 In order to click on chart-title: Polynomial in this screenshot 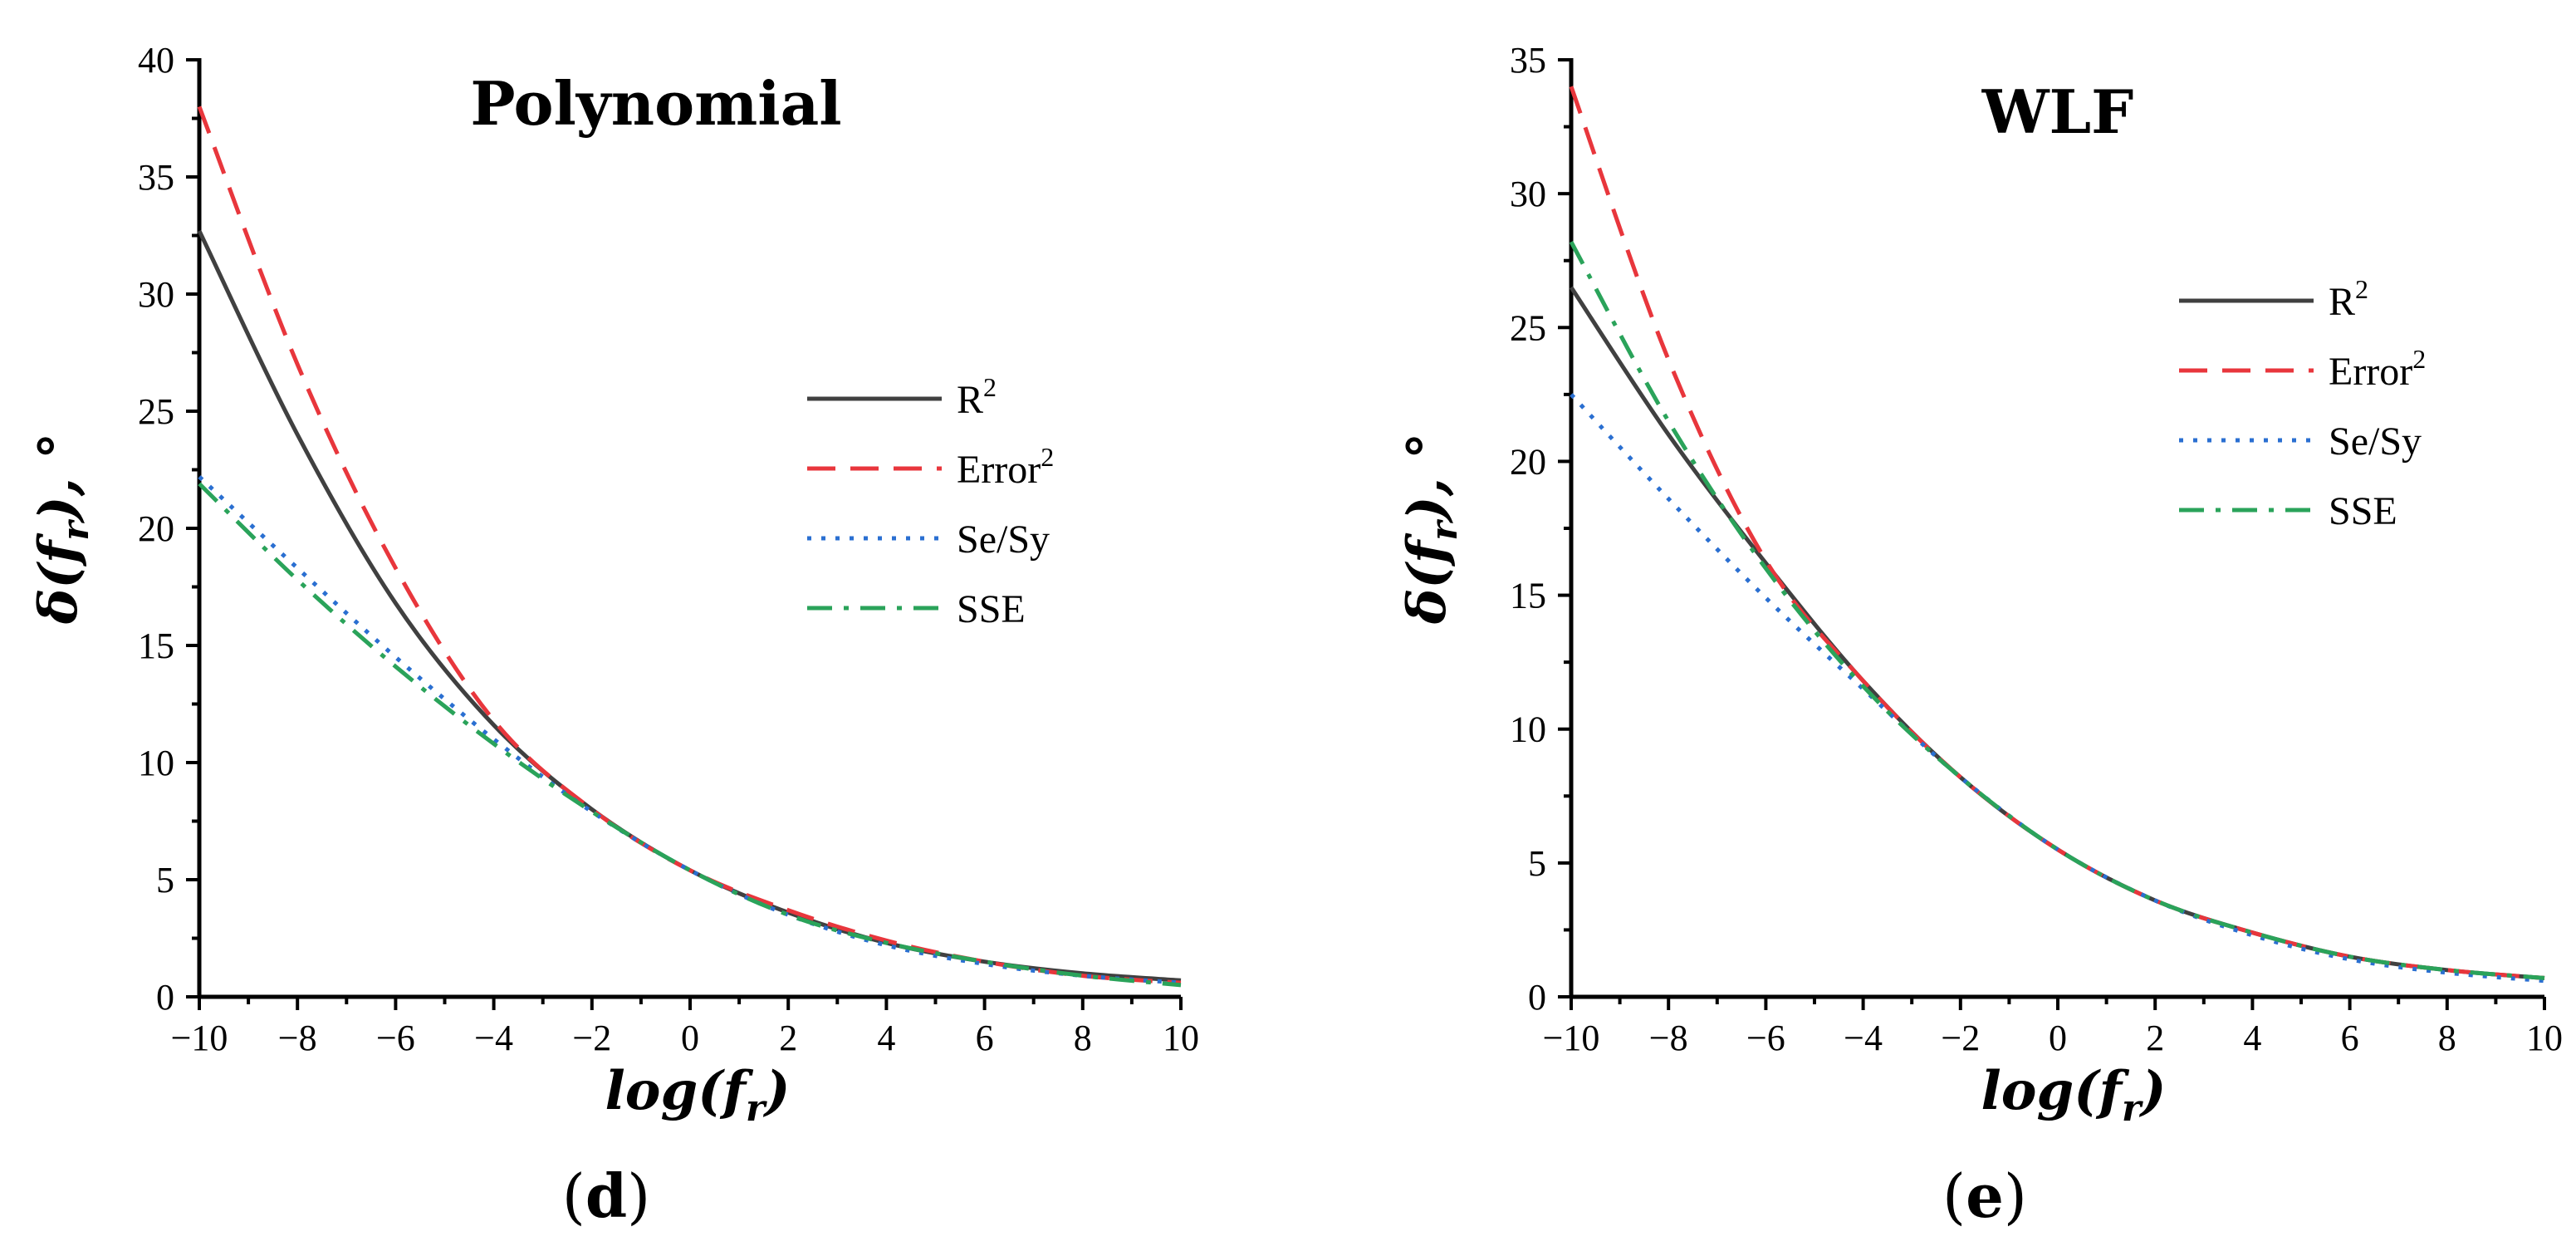, I will do `click(656, 103)`.